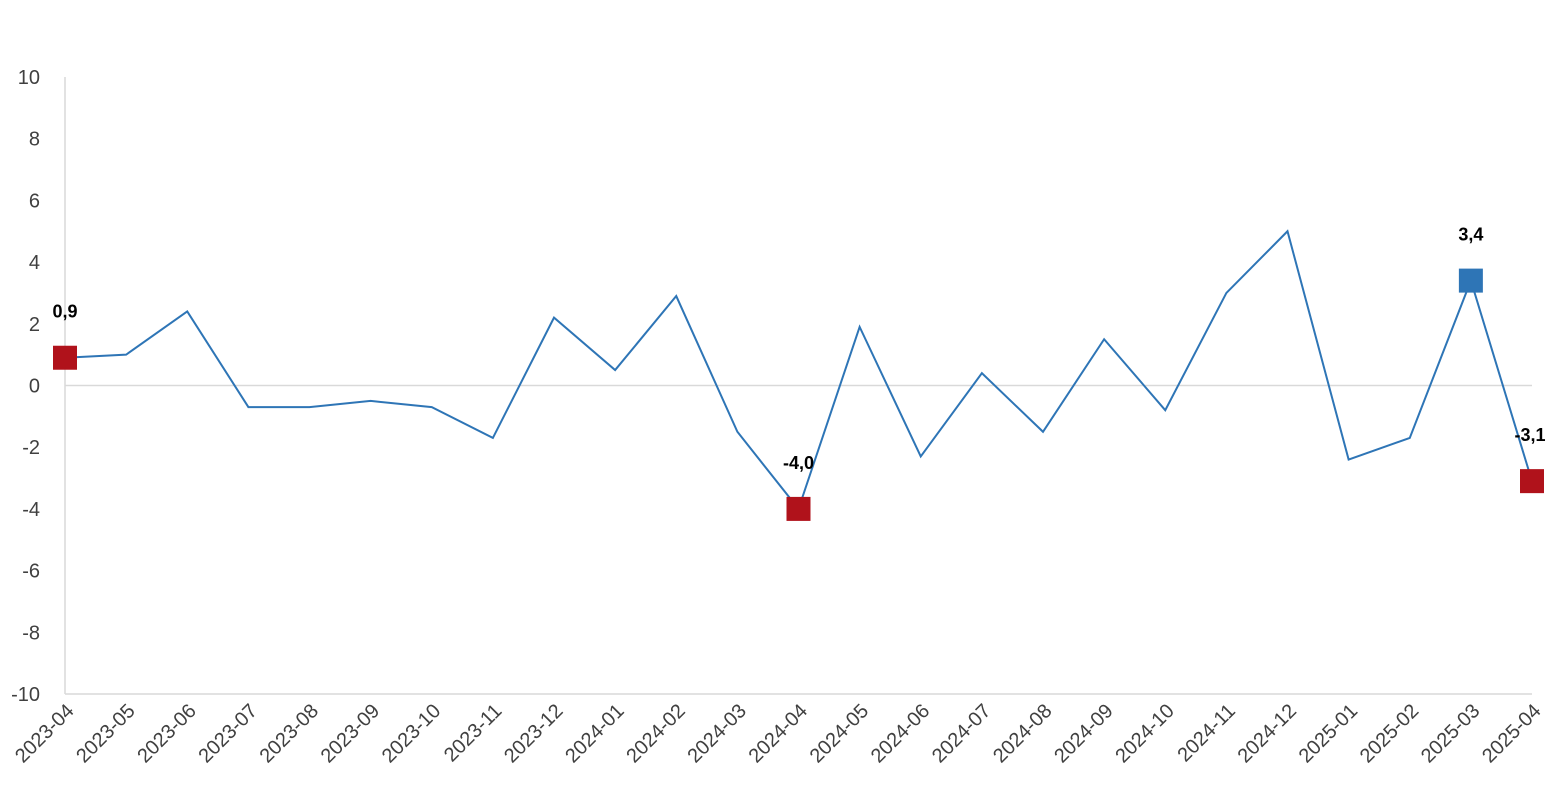  I want to click on x-tick-label: 2023-08, so click(289, 733).